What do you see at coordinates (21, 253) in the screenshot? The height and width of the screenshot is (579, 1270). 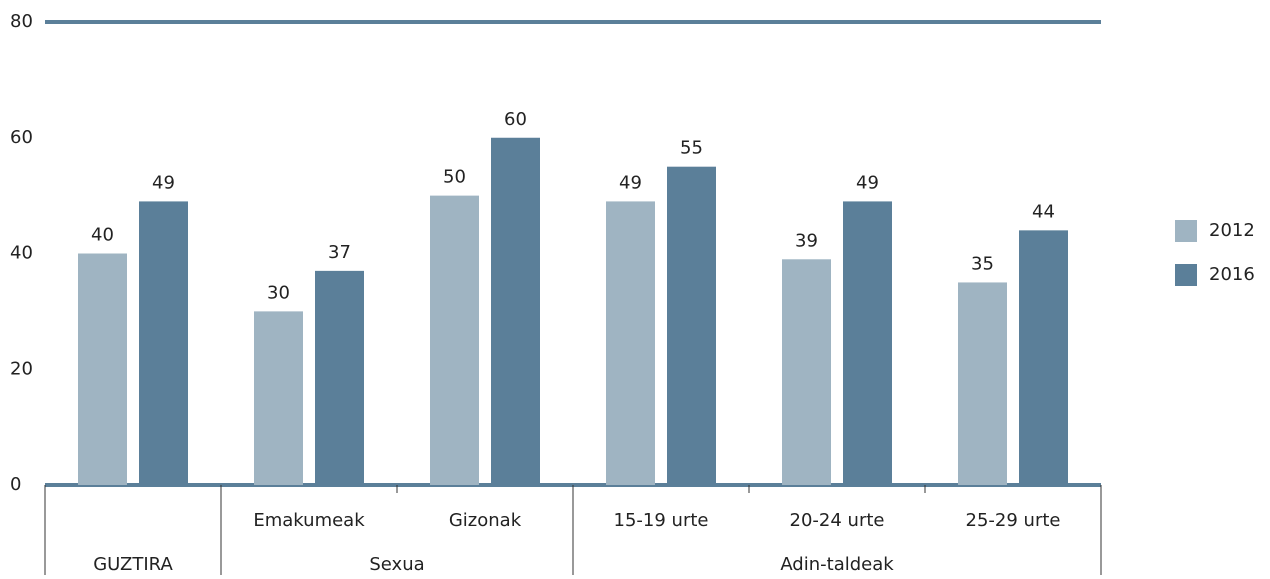 I see `y-tick-label: 40` at bounding box center [21, 253].